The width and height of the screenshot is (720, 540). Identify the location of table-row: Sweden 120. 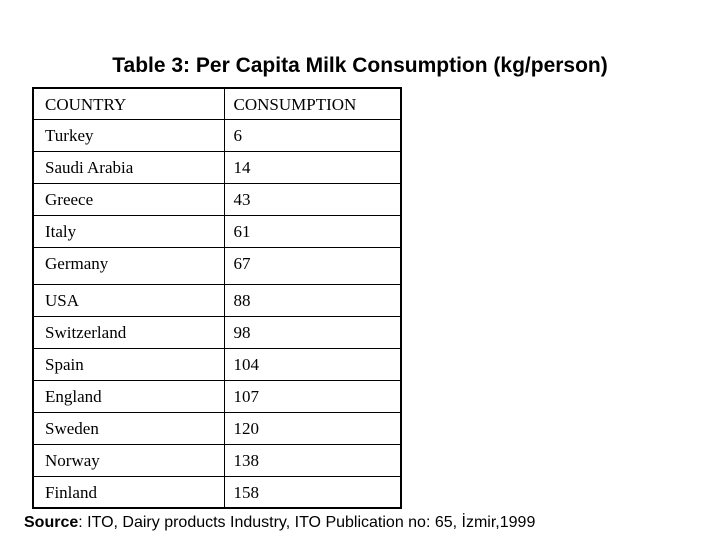
(217, 428).